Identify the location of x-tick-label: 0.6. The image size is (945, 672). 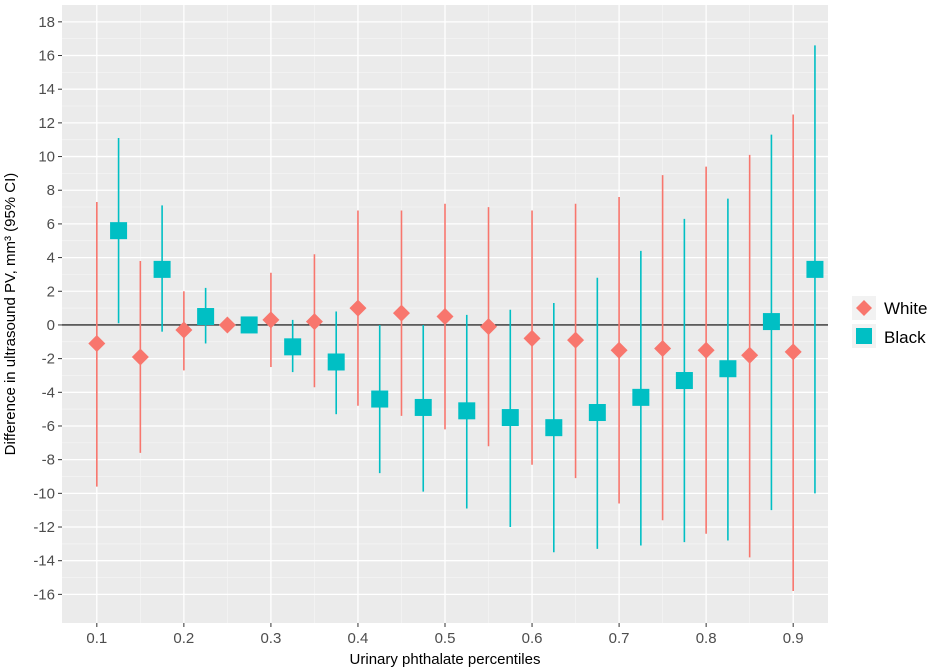
(532, 638).